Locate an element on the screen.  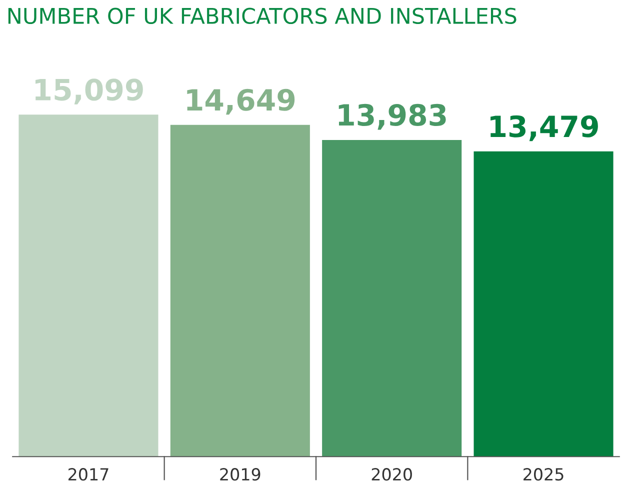
x-tick-label: 2025 is located at coordinates (544, 474).